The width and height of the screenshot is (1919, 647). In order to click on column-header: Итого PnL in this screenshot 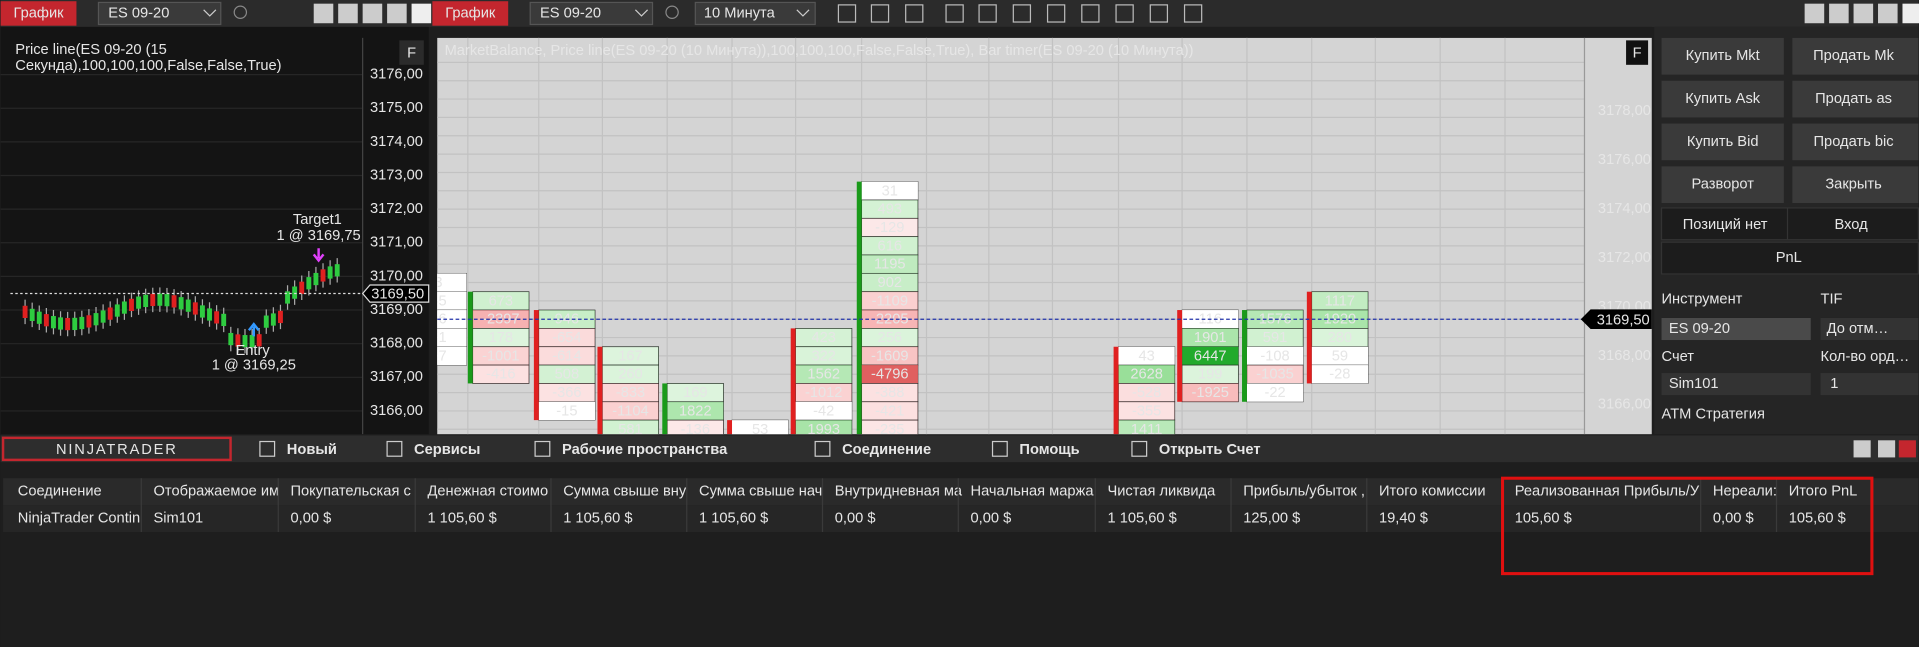, I will do `click(1823, 492)`.